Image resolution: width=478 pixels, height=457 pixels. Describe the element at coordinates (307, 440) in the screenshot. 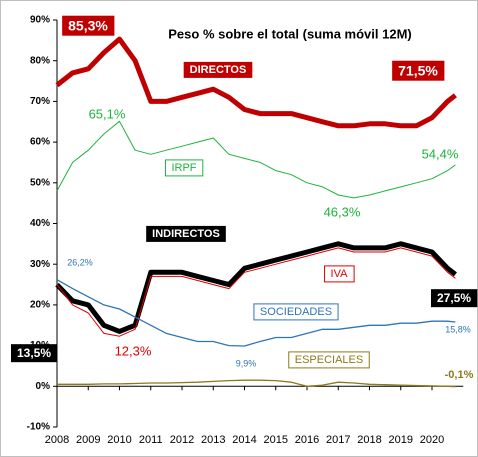

I see `x-tick-label: 2016` at that location.